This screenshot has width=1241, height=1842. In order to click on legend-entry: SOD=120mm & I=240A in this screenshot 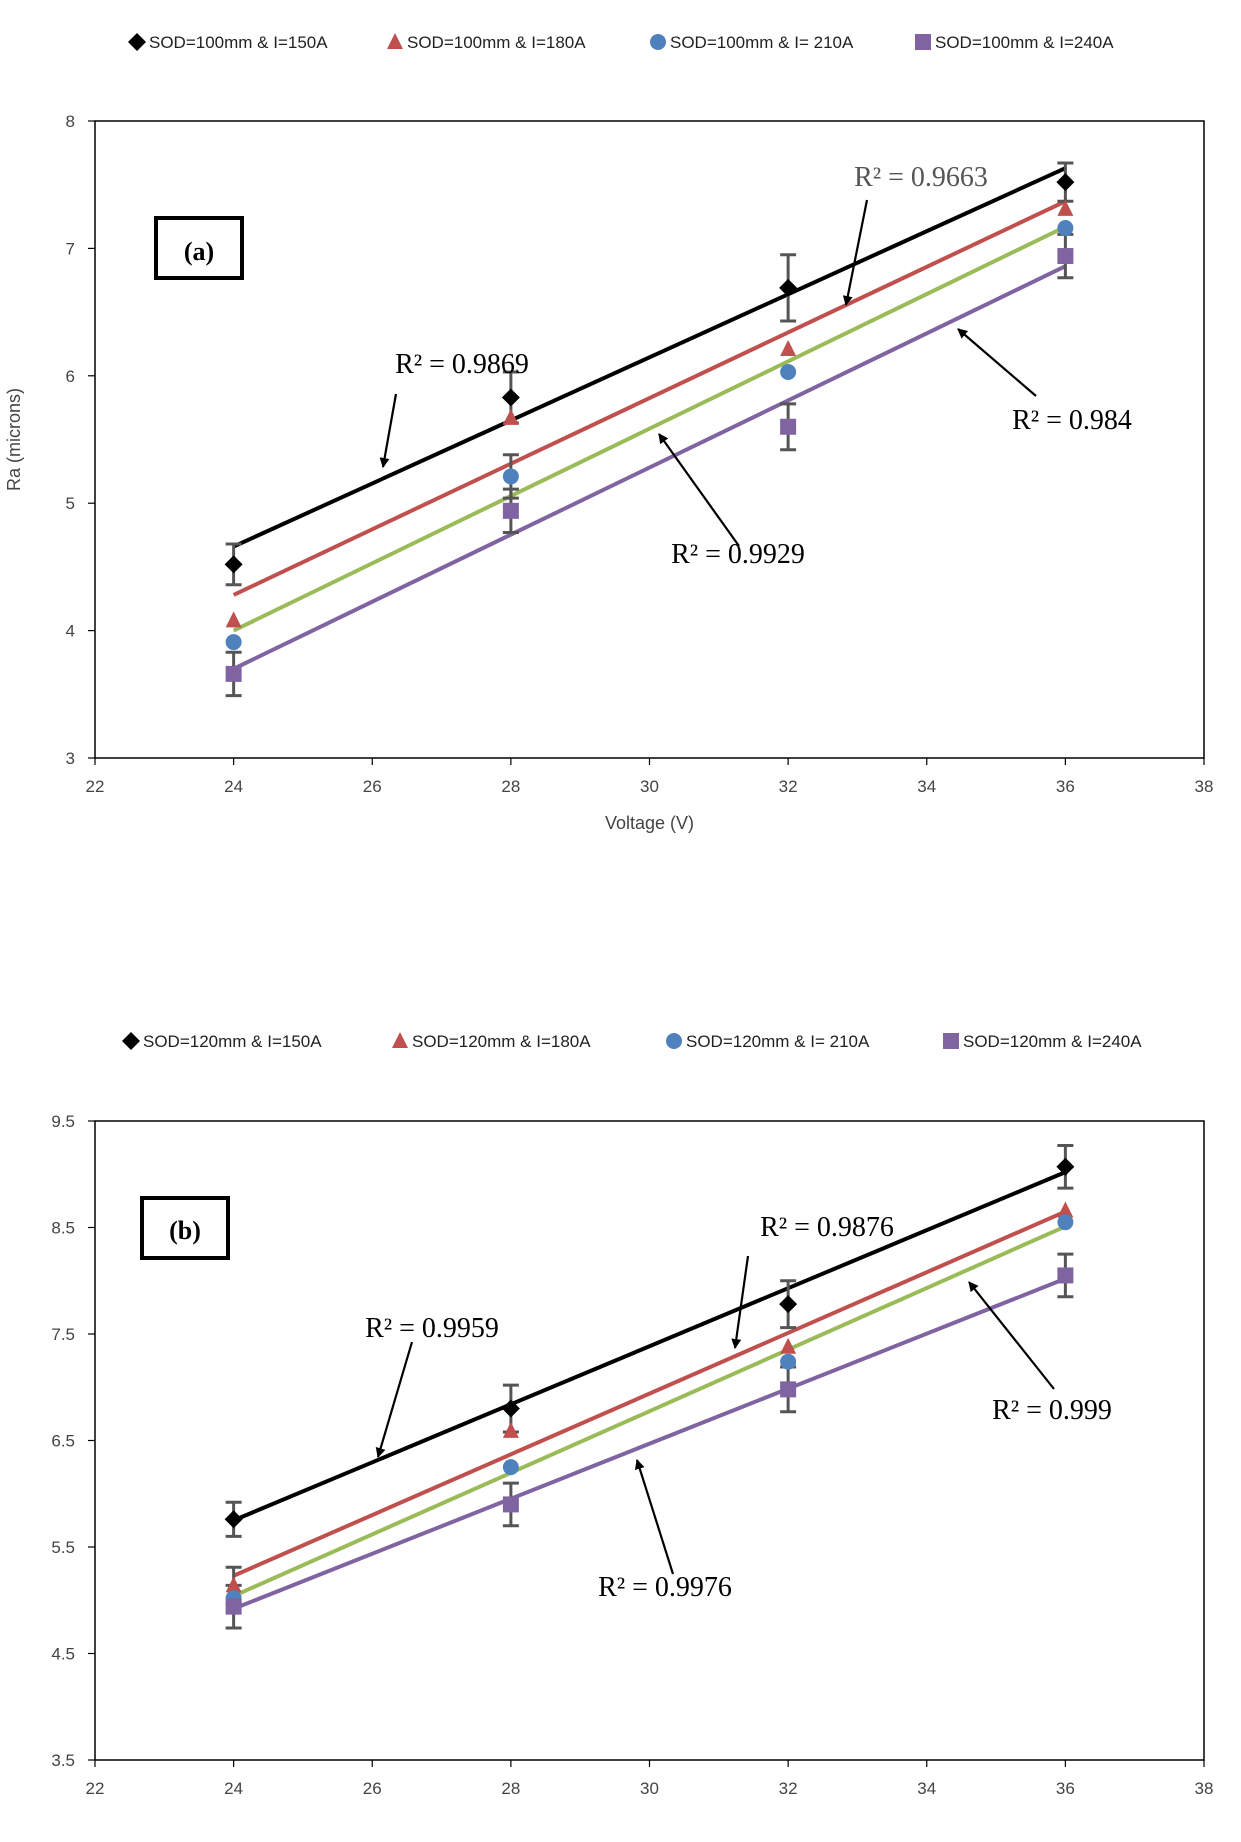, I will do `click(1052, 1041)`.